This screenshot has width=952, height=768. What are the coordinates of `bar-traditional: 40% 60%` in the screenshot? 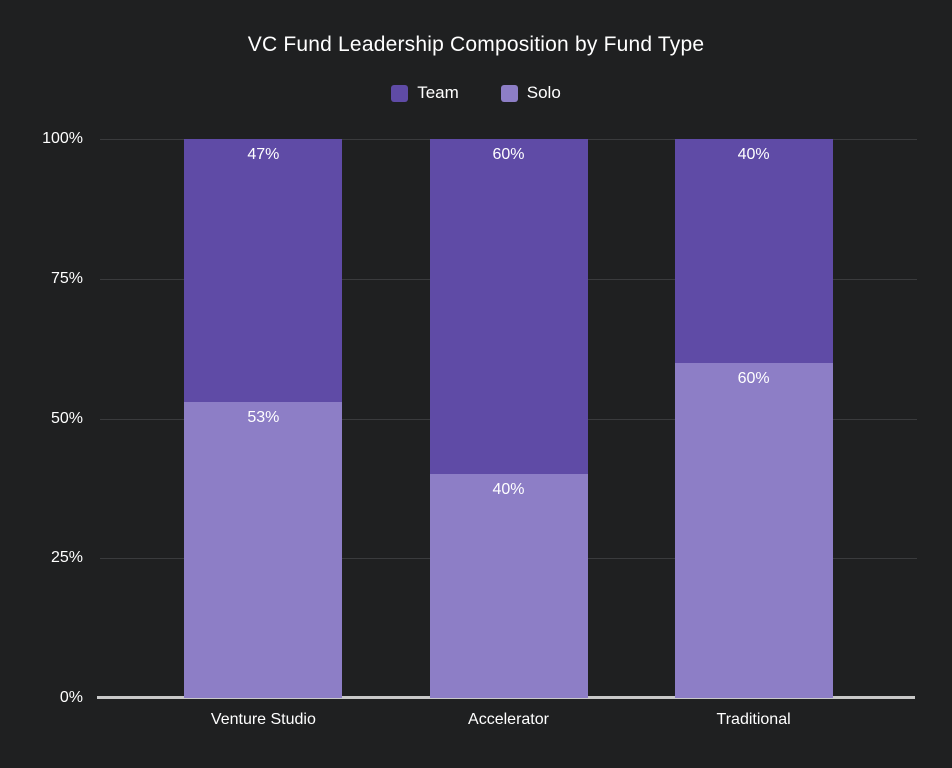 It's located at (753, 418).